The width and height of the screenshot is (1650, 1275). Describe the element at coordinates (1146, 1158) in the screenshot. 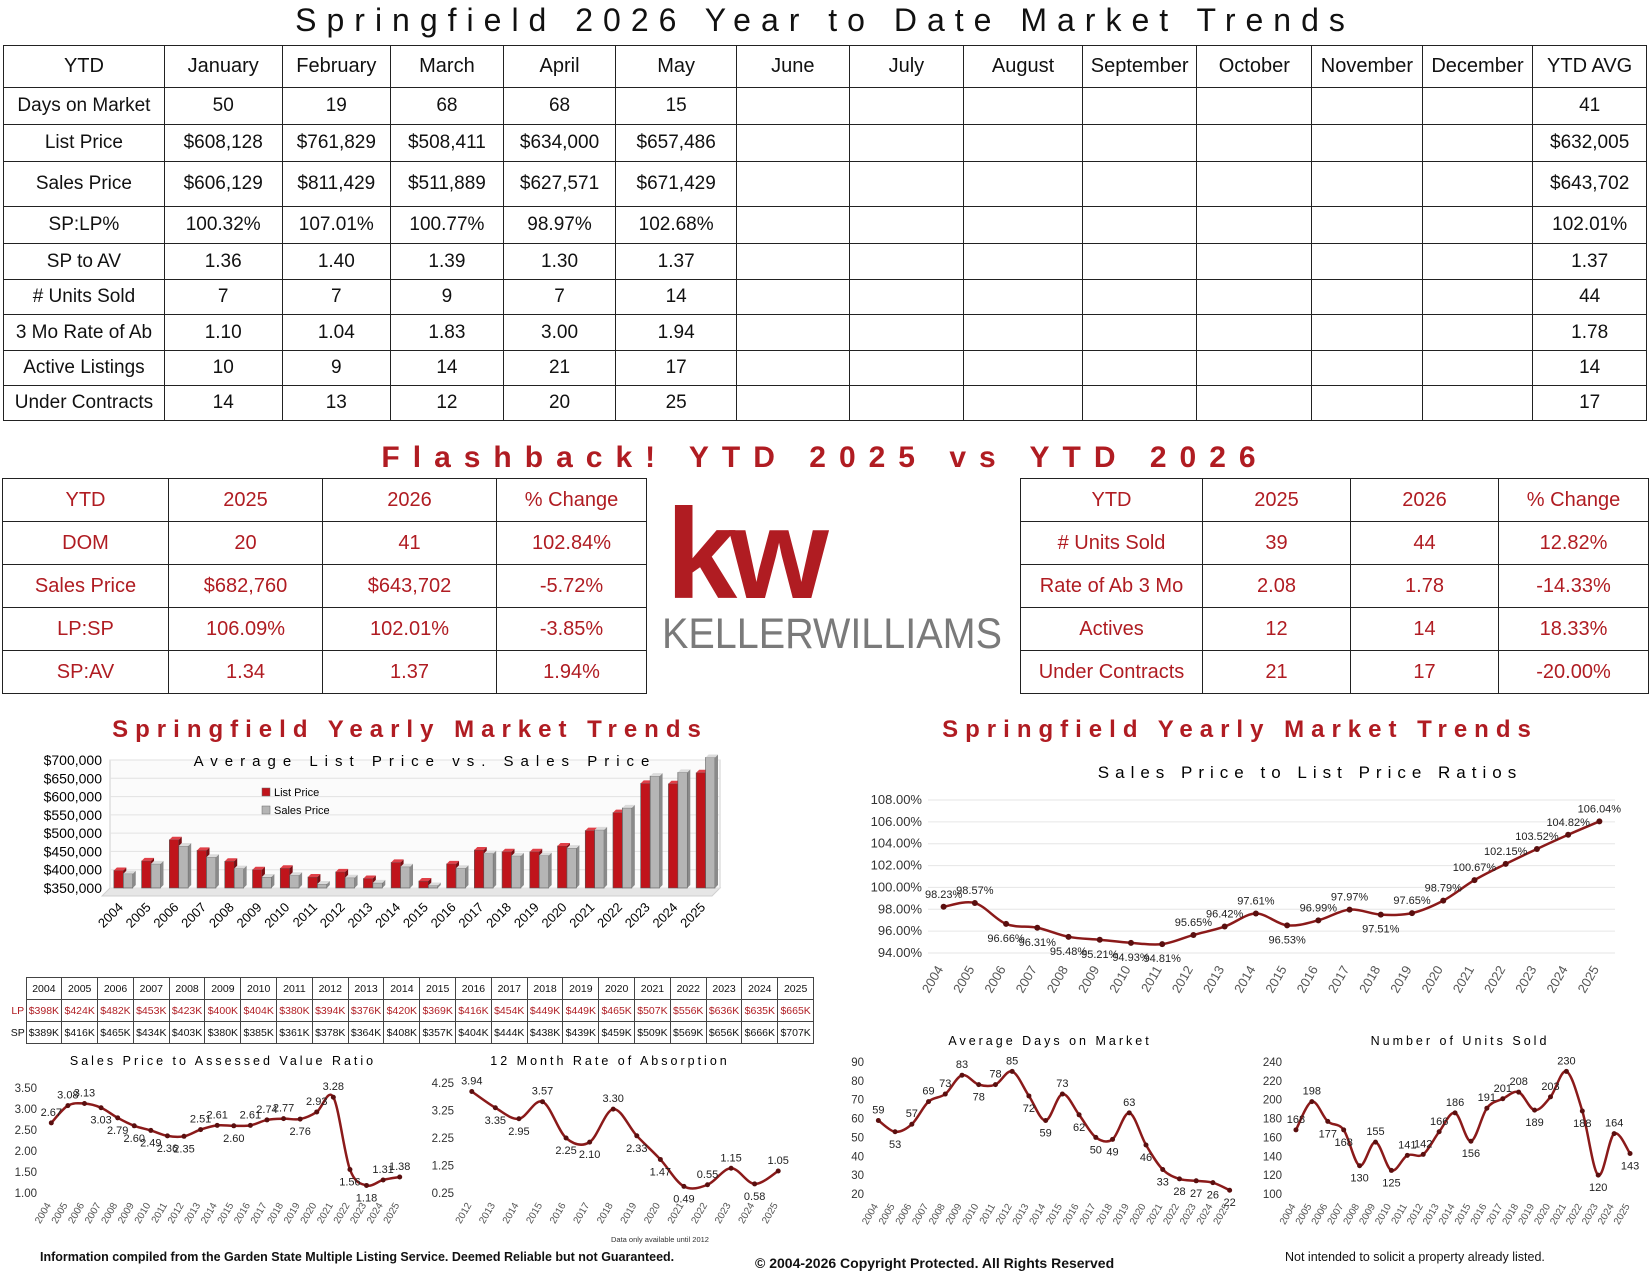

I see `data-label: 46` at that location.